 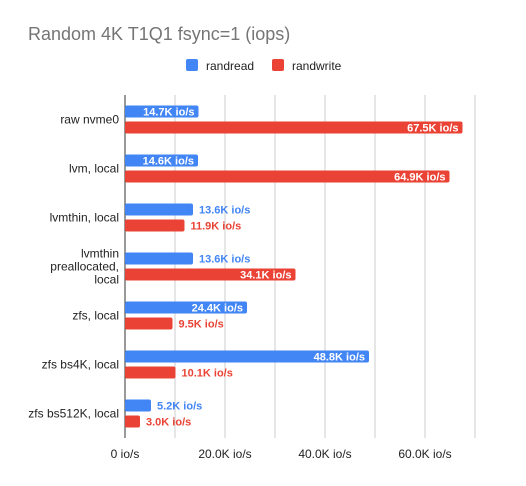 What do you see at coordinates (230, 66) in the screenshot?
I see `legend-label-randread: randread` at bounding box center [230, 66].